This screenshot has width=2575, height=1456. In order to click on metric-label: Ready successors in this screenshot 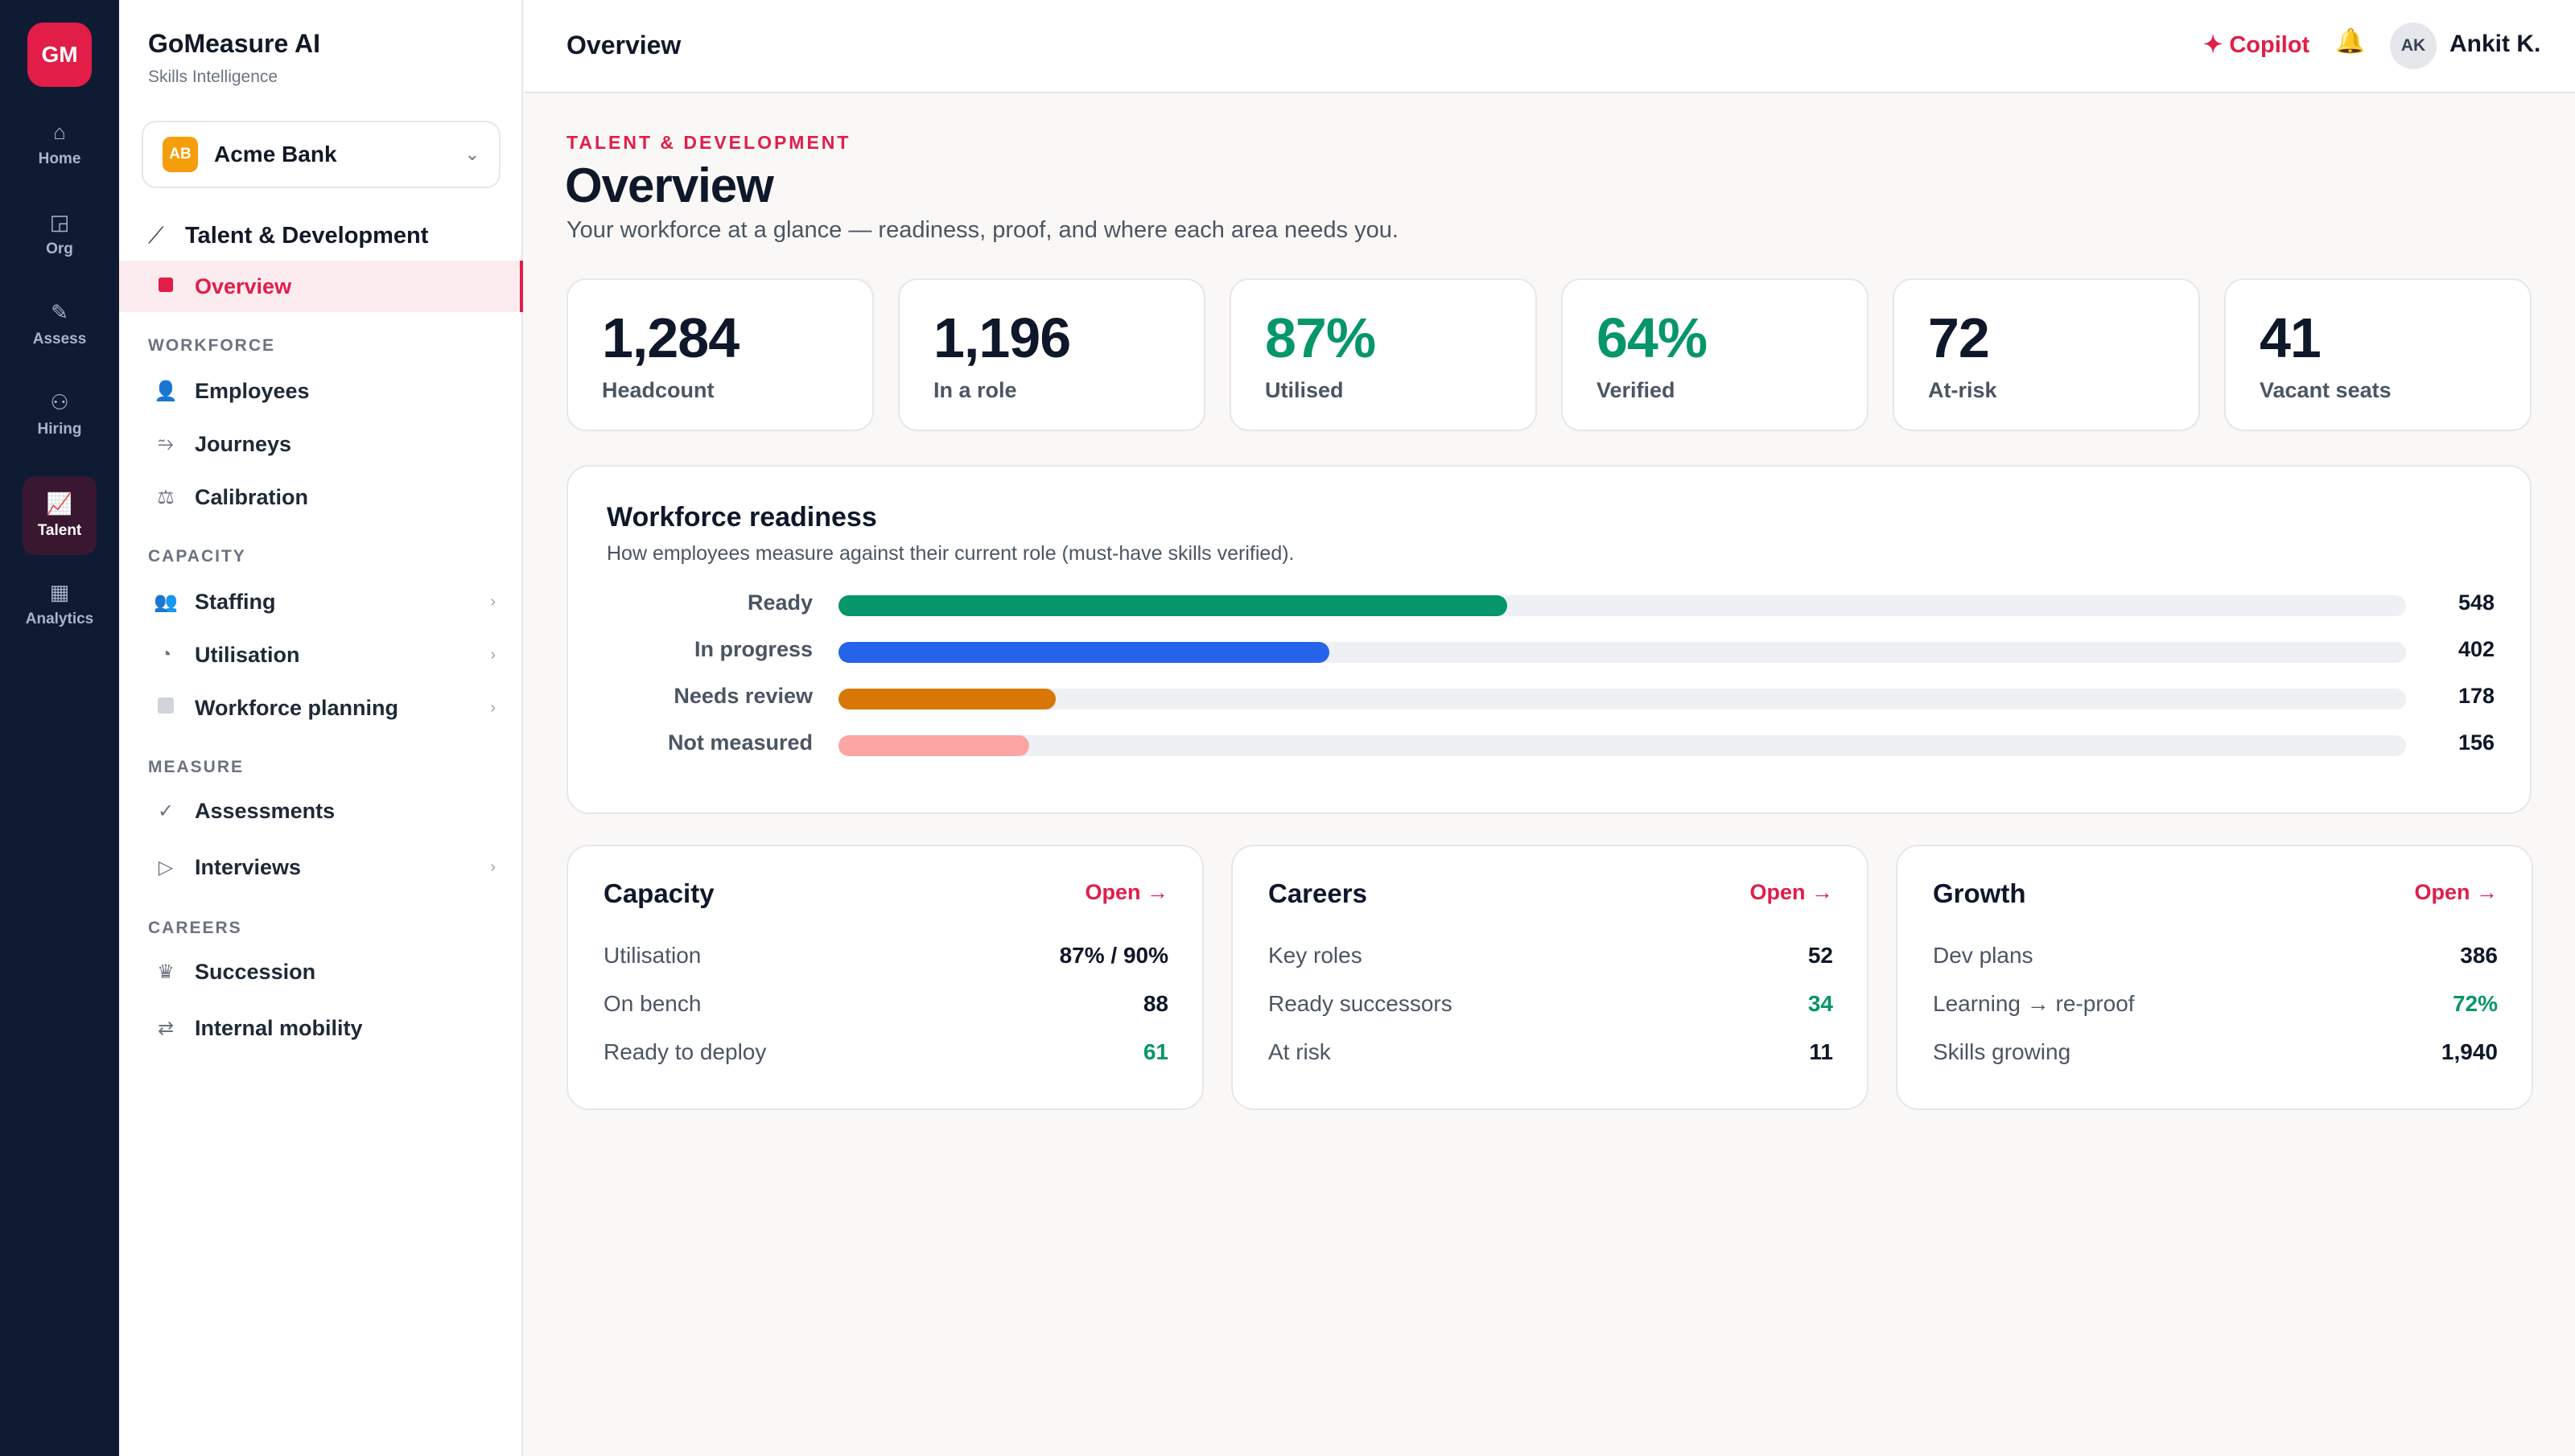, I will do `click(1360, 1003)`.